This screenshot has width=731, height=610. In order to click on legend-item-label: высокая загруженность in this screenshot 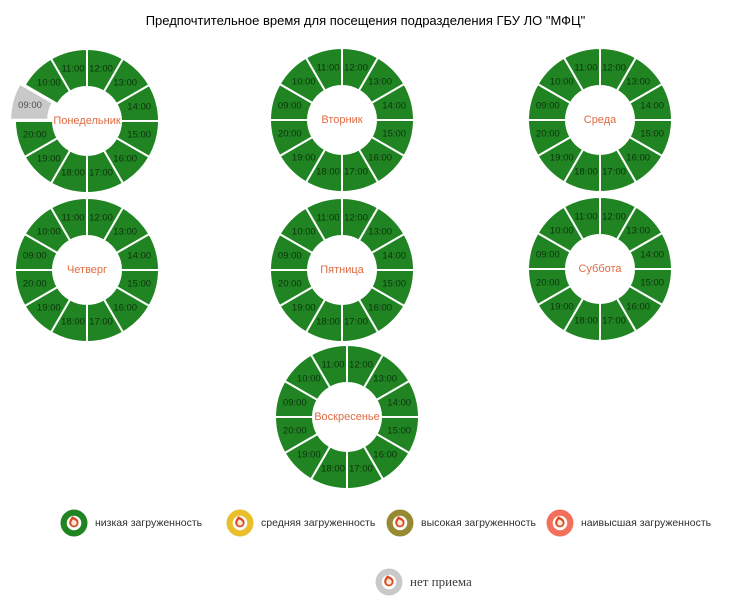, I will do `click(479, 523)`.